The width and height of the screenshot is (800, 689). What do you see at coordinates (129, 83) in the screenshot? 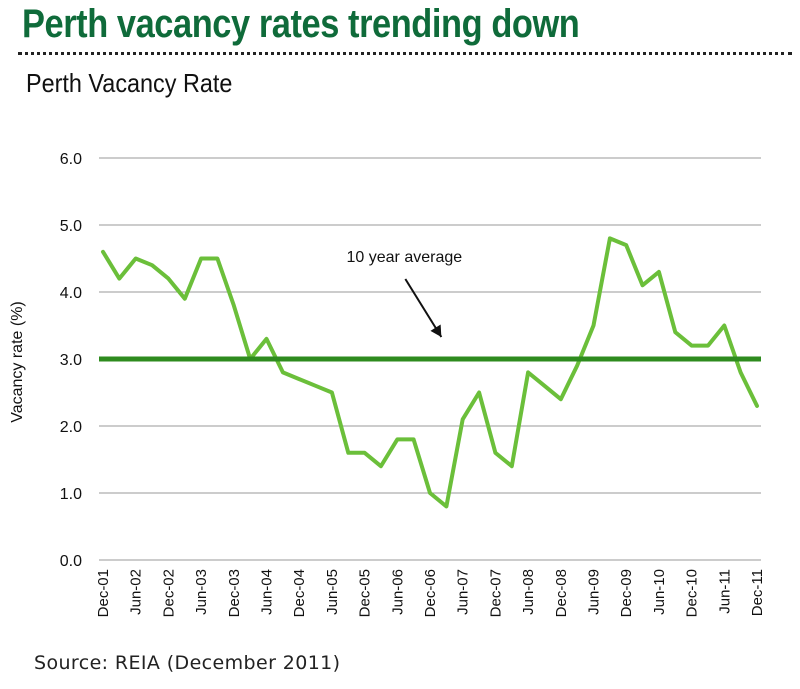
I see `chart-title: Perth Vacancy Rate` at bounding box center [129, 83].